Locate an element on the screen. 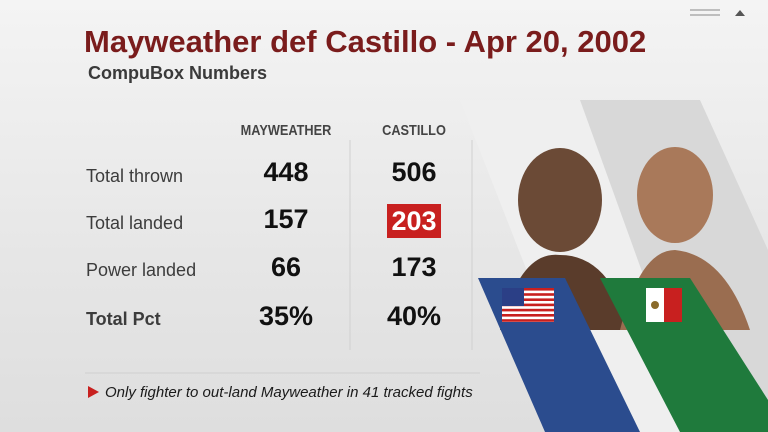 The image size is (768, 432). cell: 157 is located at coordinates (286, 219).